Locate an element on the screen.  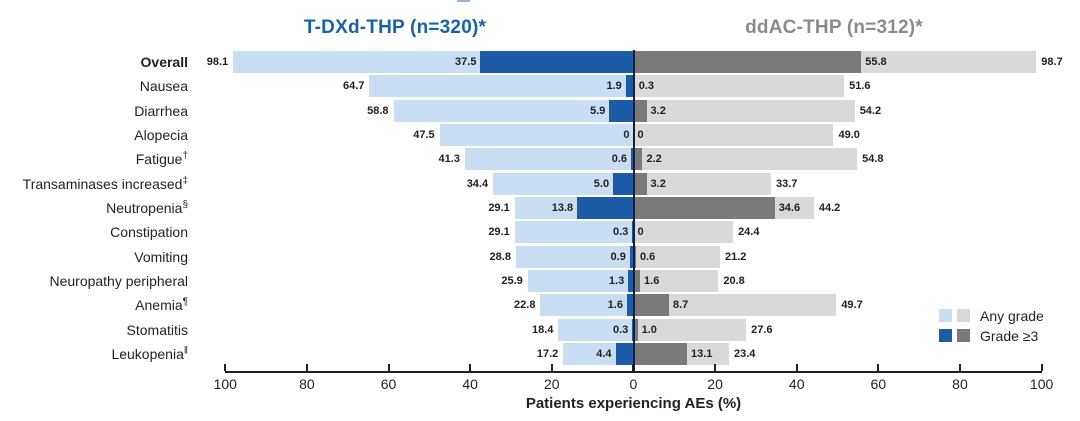
value-label-left-grade3: 1.6 is located at coordinates (615, 305).